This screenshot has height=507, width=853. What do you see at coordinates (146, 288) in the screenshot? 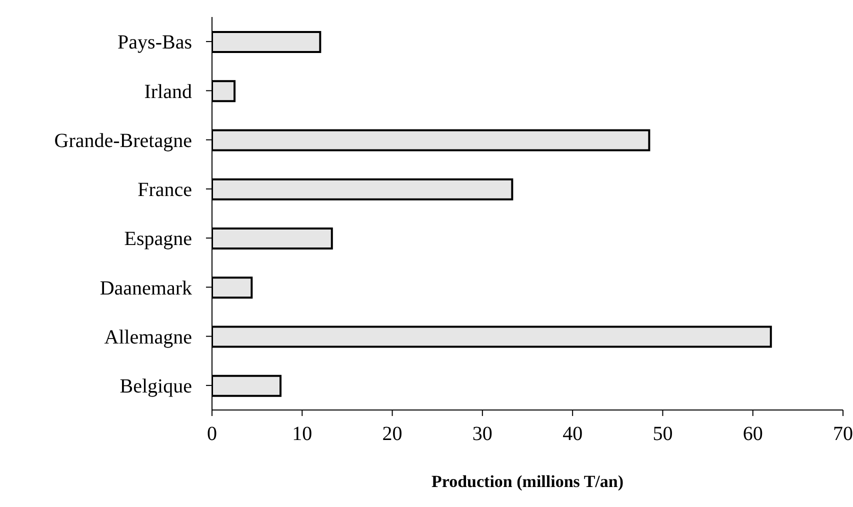
I see `y-tick-label: Daanemark` at bounding box center [146, 288].